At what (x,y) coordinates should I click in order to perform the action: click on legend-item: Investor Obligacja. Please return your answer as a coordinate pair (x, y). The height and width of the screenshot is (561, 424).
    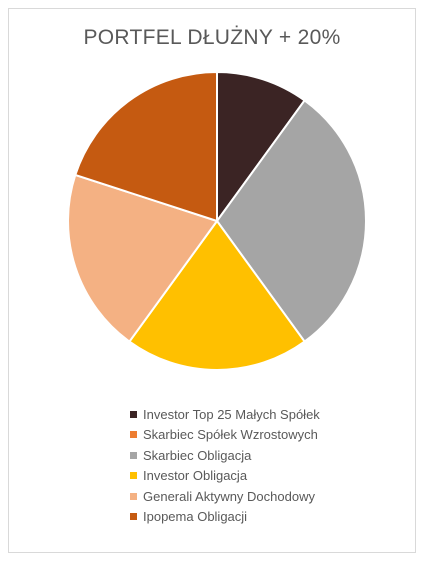
    Looking at the image, I should click on (225, 476).